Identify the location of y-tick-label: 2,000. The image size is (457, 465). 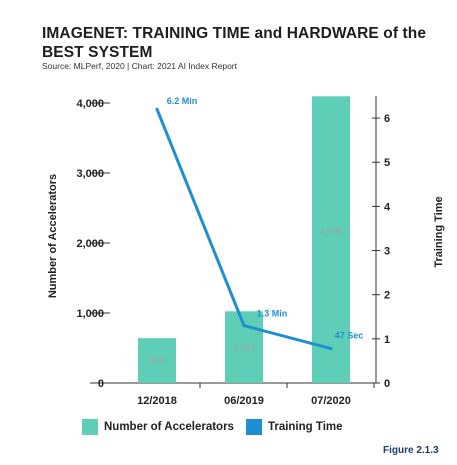
(90, 244).